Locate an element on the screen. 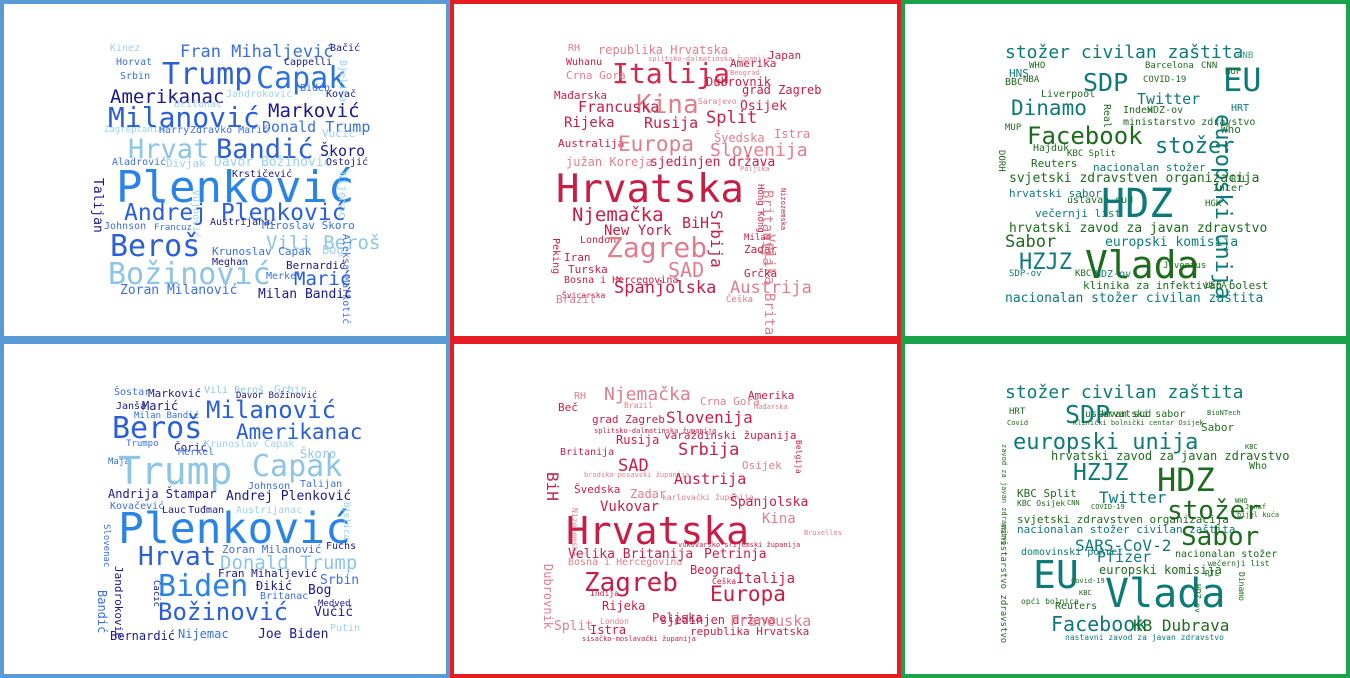 The height and width of the screenshot is (678, 1350). cloud-word: Bosna i Hercegovina is located at coordinates (621, 280).